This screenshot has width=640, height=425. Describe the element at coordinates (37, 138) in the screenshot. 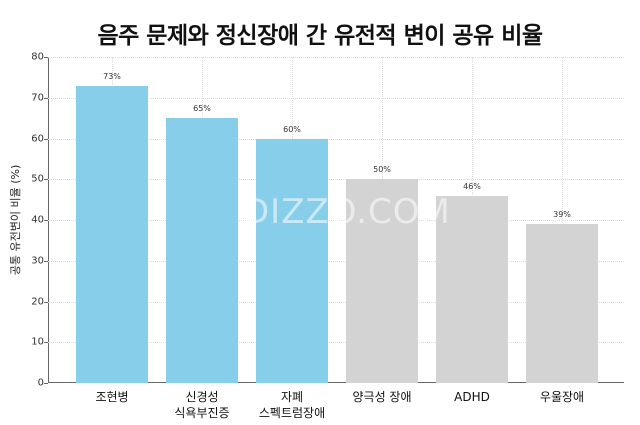

I see `y-tick-label: 60` at that location.